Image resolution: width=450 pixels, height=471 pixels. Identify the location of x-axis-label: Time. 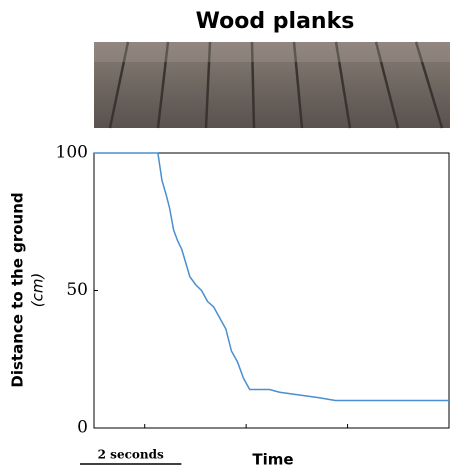
(272, 460).